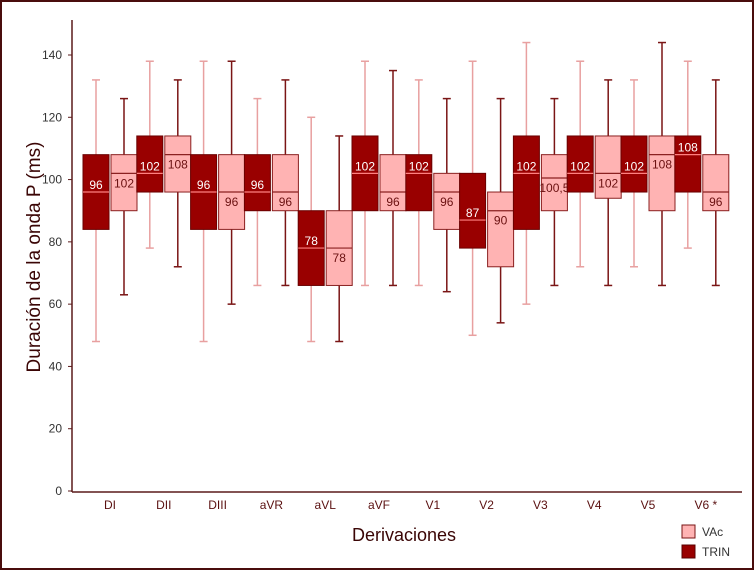 This screenshot has width=754, height=572. What do you see at coordinates (648, 505) in the screenshot?
I see `x-tick-label: V5` at bounding box center [648, 505].